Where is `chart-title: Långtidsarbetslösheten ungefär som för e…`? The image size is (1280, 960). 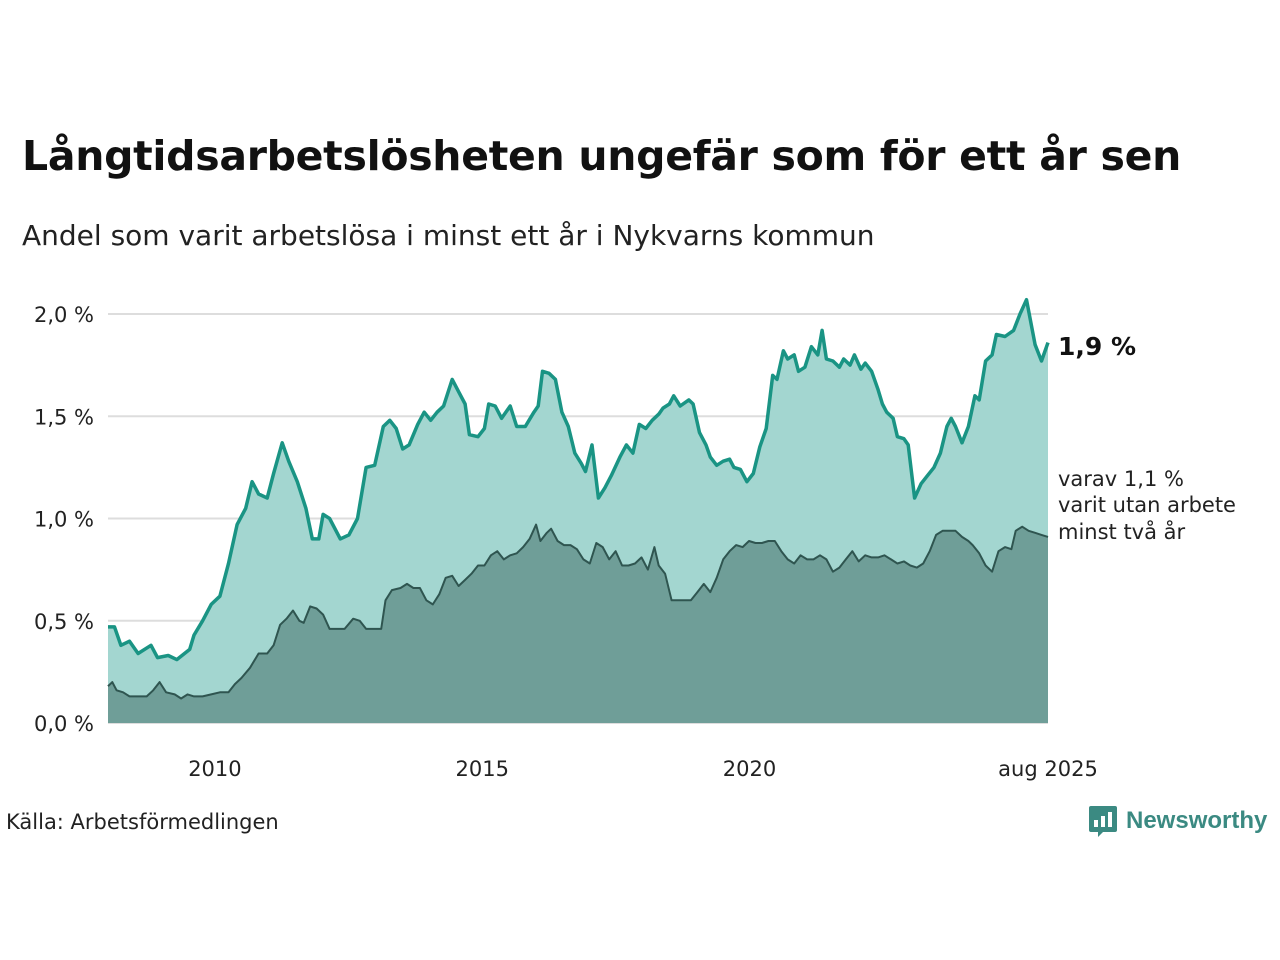 chart-title: Långtidsarbetslösheten ungefär som för e… is located at coordinates (602, 156).